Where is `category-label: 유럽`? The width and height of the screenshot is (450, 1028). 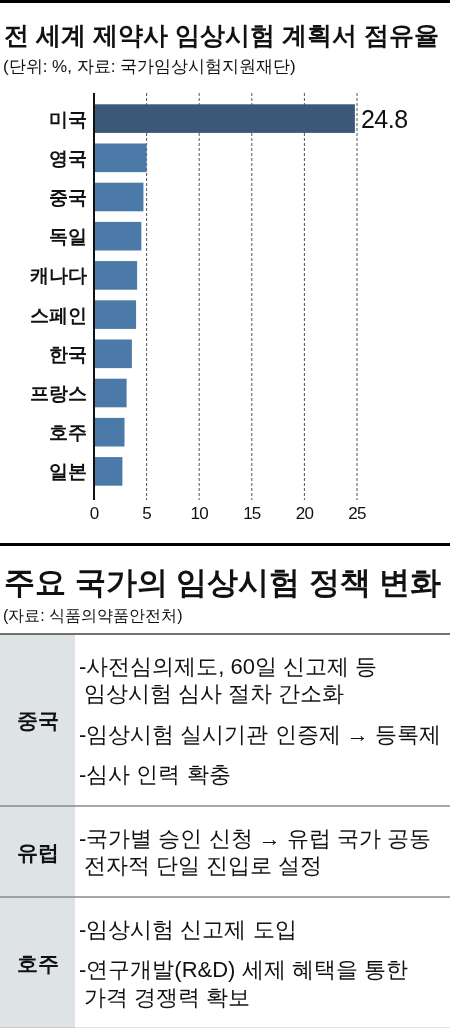
category-label: 유럽 is located at coordinates (37, 852).